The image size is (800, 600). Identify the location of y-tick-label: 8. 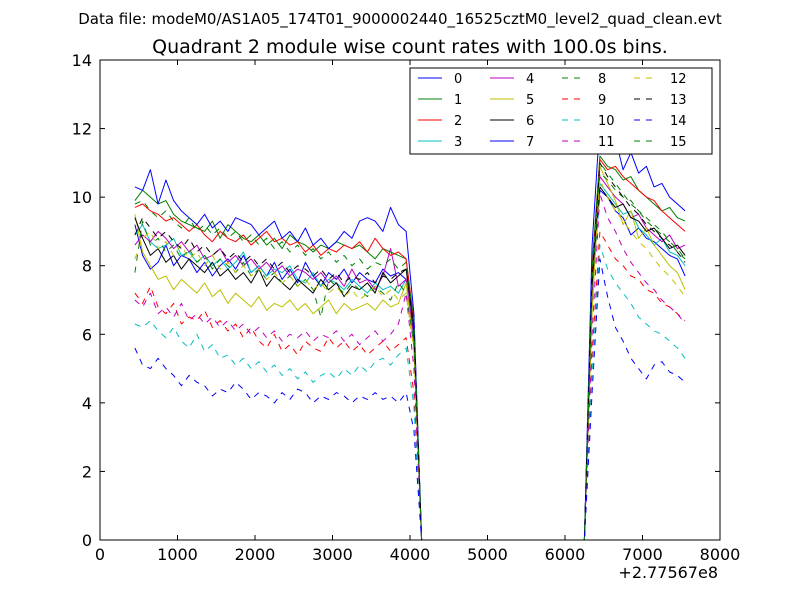
(87, 266).